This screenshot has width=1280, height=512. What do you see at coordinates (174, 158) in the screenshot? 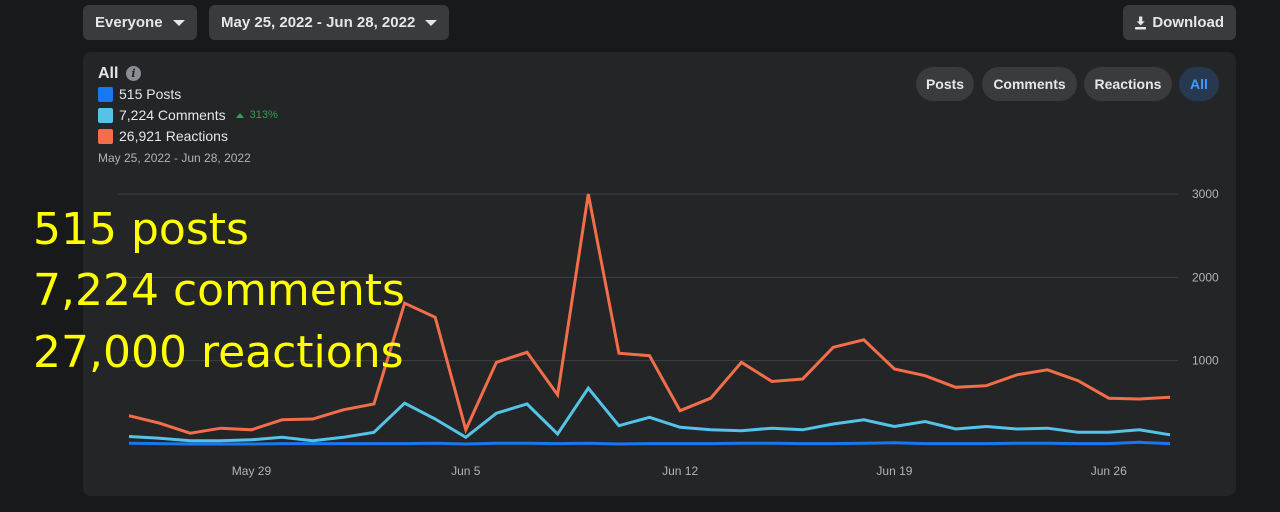
I see `card-date-range: May 25, 2022 - Jun 28, 2022` at bounding box center [174, 158].